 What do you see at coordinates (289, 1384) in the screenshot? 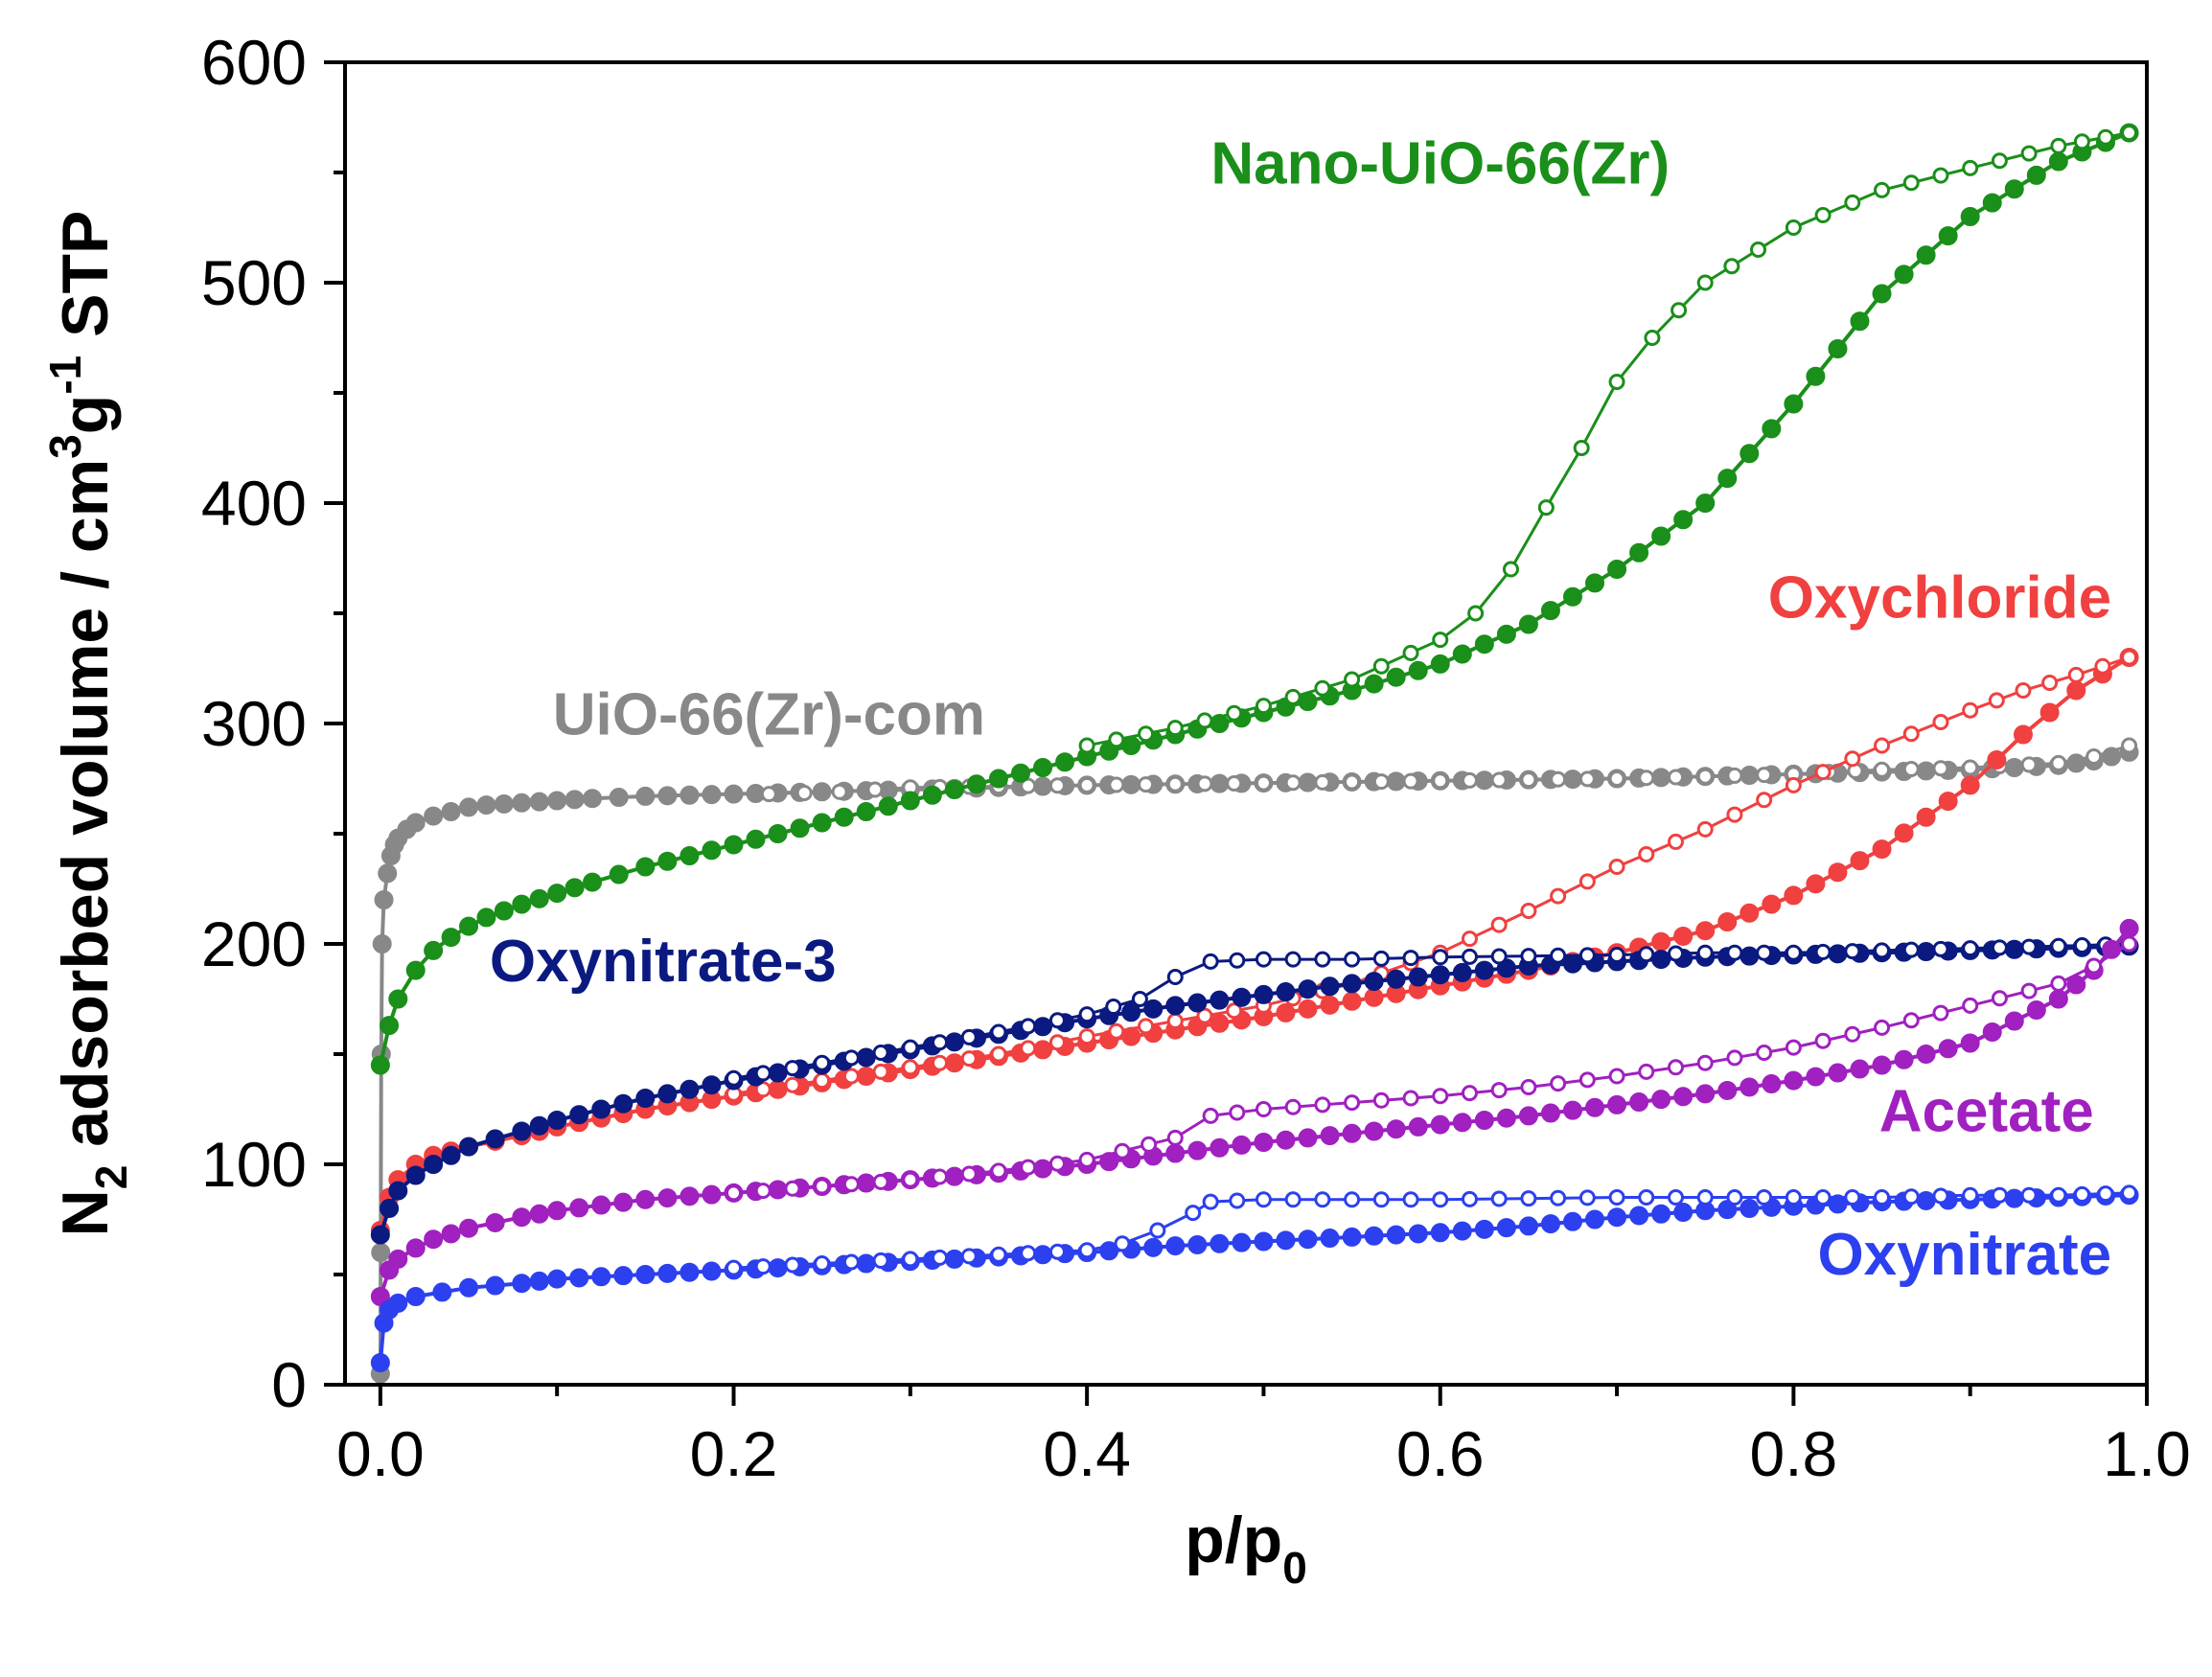
I see `y-tick-label: 0` at bounding box center [289, 1384].